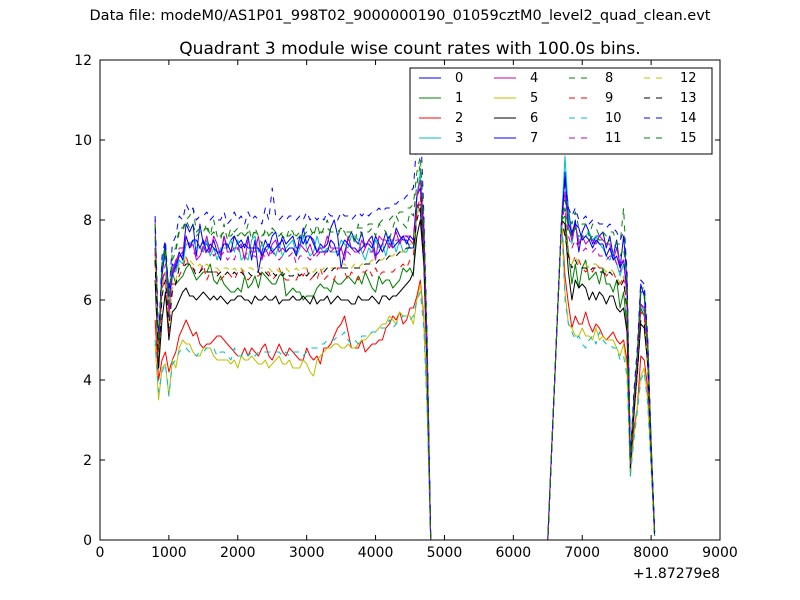  What do you see at coordinates (87, 541) in the screenshot?
I see `y-tick-label: 0` at bounding box center [87, 541].